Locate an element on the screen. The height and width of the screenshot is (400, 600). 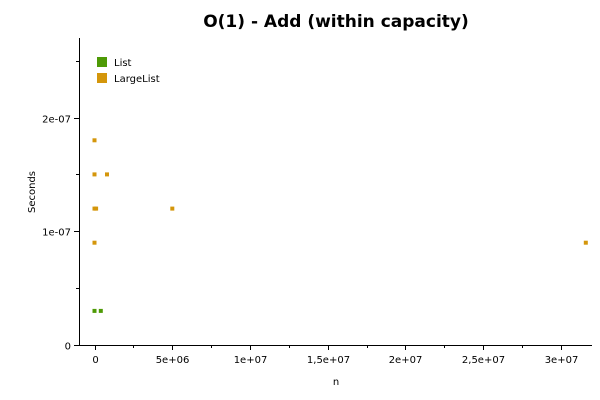
x-tick-label: 0 is located at coordinates (95, 360).